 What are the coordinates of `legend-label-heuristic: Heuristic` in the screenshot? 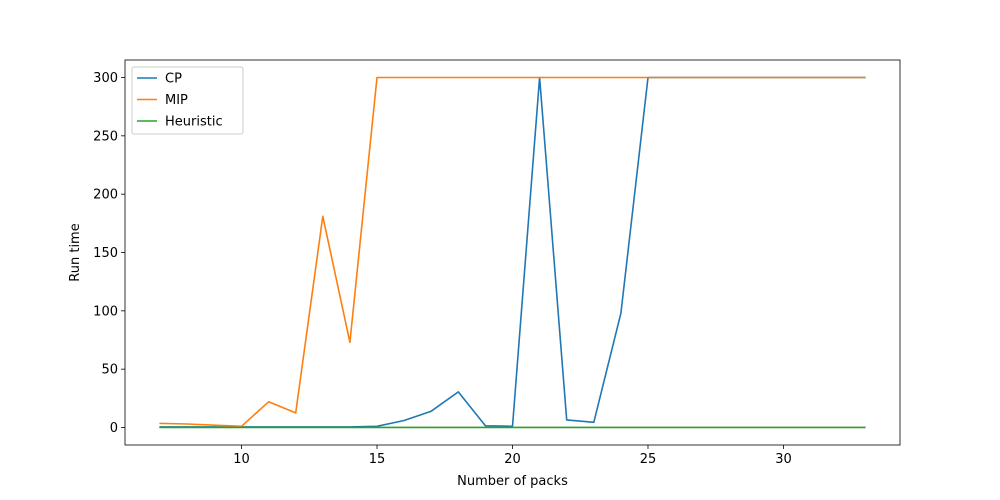 It's located at (194, 122).